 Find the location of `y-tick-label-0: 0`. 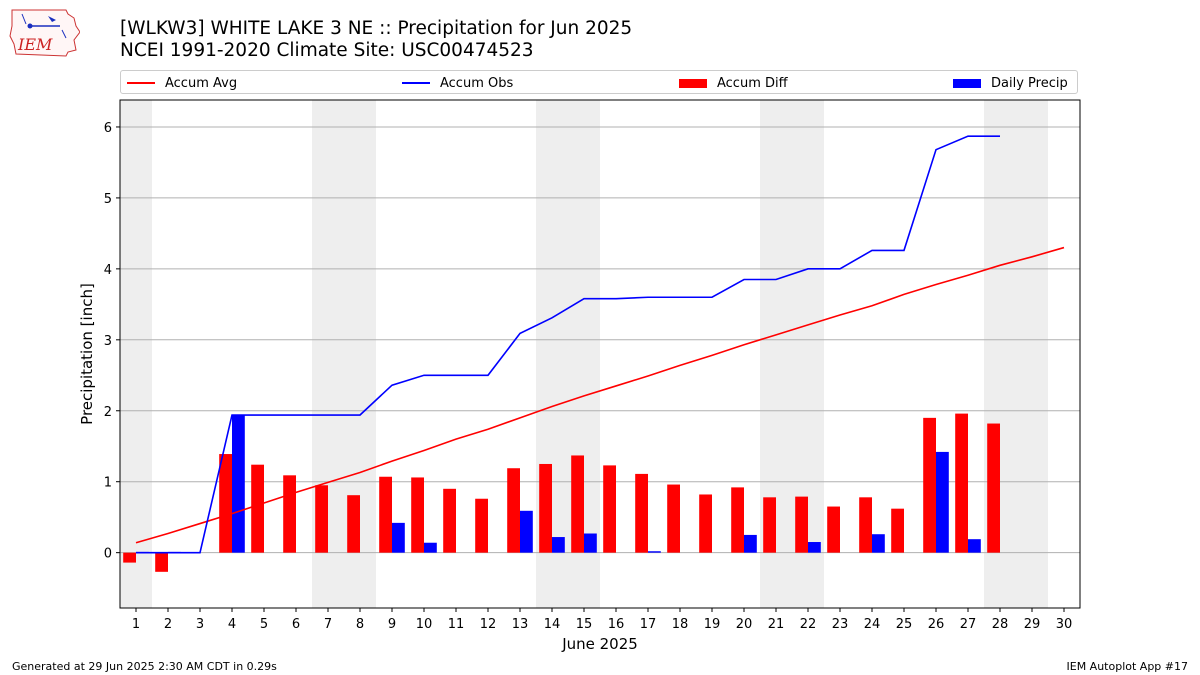

y-tick-label-0: 0 is located at coordinates (108, 554).